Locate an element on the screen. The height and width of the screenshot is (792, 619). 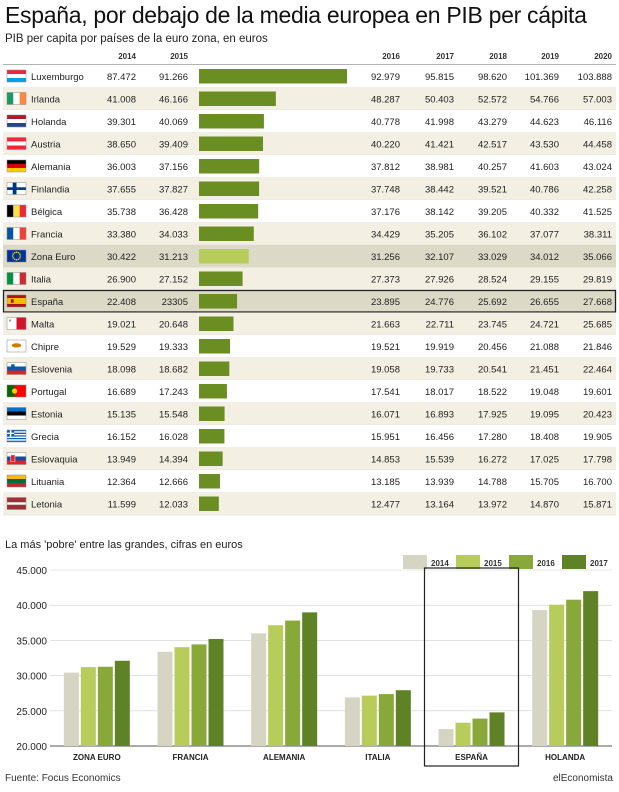
cell-value: 14.870 is located at coordinates (544, 505).